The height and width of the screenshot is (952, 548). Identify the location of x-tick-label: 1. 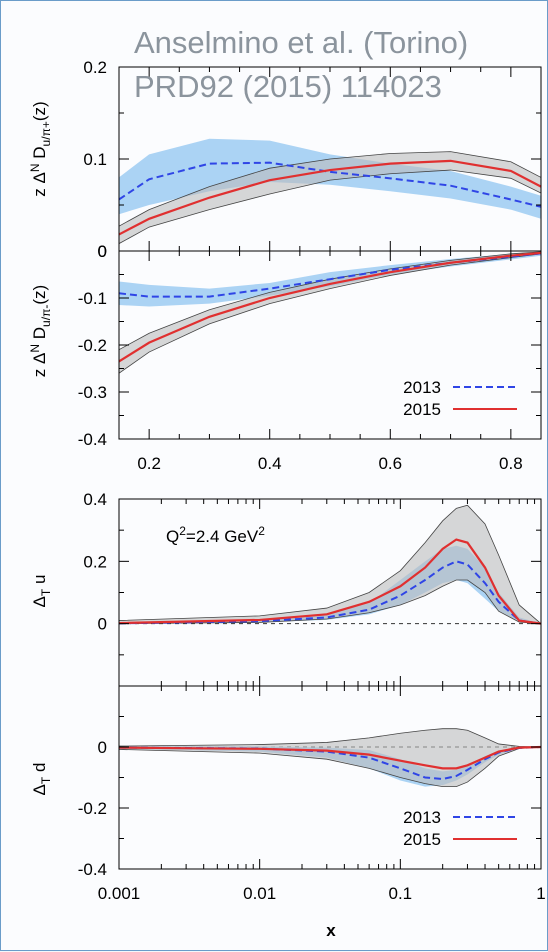
(540, 893).